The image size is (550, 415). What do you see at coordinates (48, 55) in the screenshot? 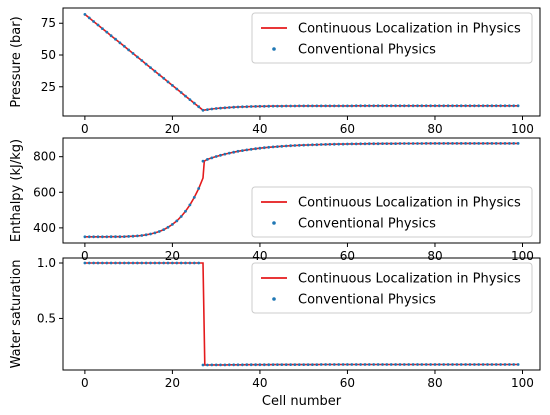
I see `y-tick-label: 50` at bounding box center [48, 55].